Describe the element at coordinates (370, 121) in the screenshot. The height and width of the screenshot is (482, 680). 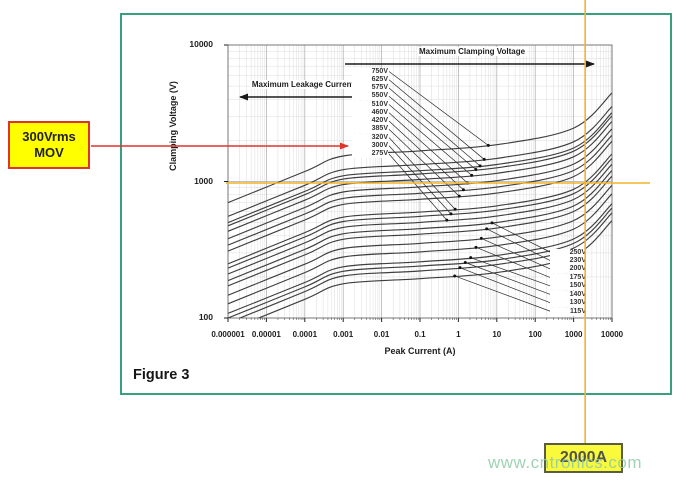
I see `voltage-label-420V: 420V` at that location.